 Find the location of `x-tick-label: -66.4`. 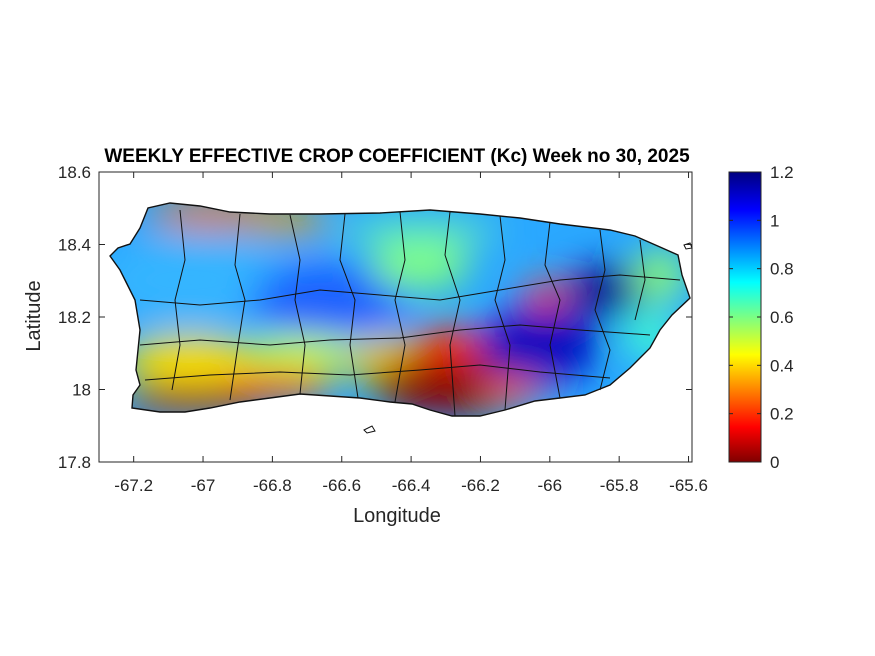

x-tick-label: -66.4 is located at coordinates (411, 485).